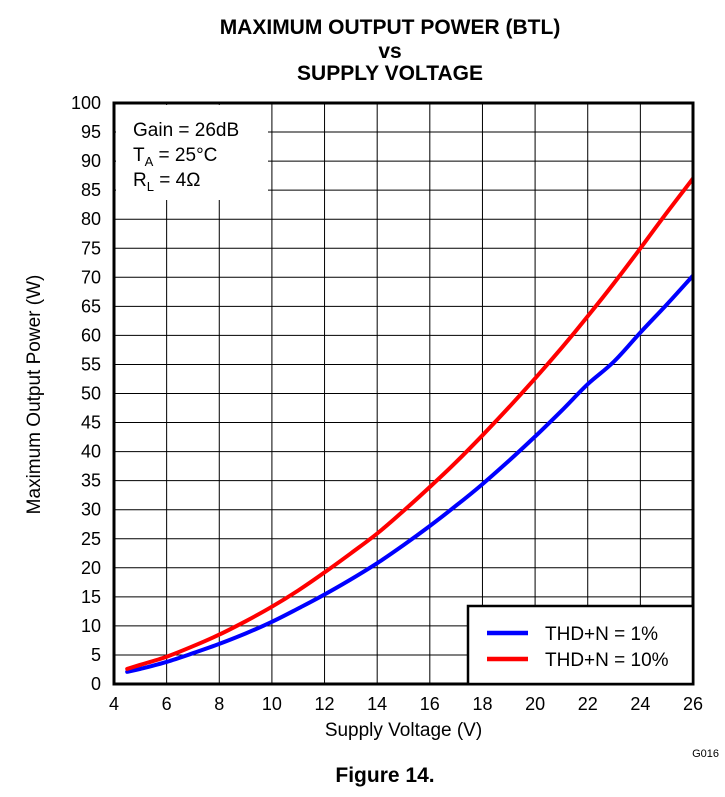 The width and height of the screenshot is (725, 797). What do you see at coordinates (96, 684) in the screenshot?
I see `y-tick-label: 0` at bounding box center [96, 684].